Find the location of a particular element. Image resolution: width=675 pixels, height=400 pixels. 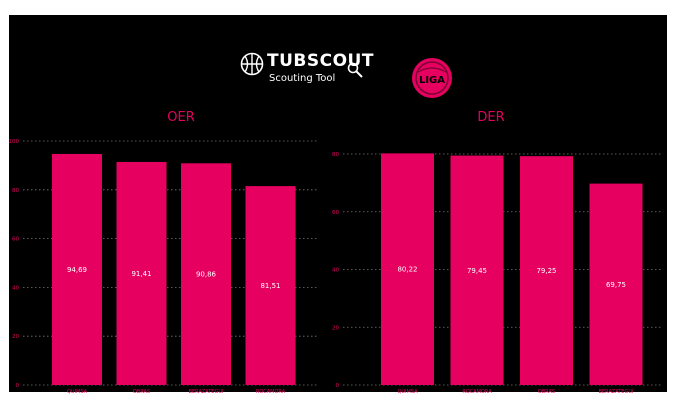

chart-title-oer: OER is located at coordinates (181, 117).